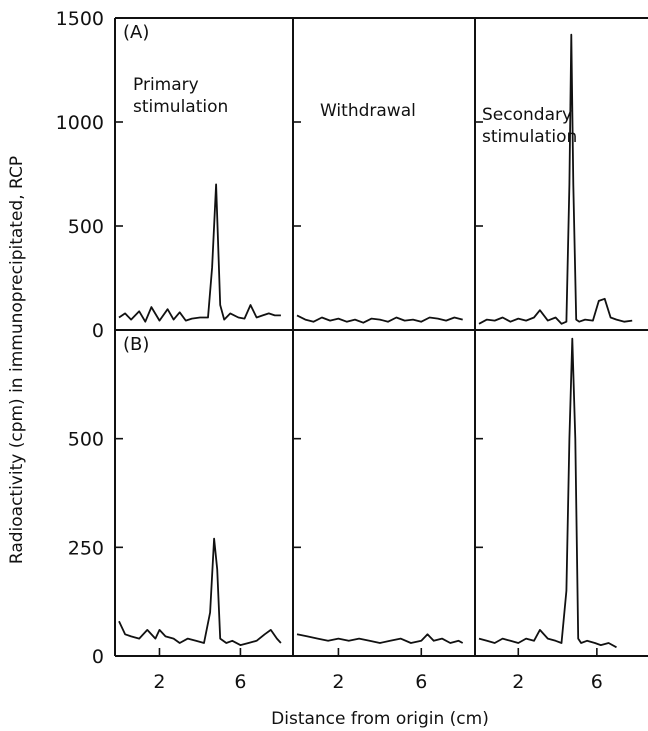  Describe the element at coordinates (80, 123) in the screenshot. I see `y-tick-label: 1000` at that location.